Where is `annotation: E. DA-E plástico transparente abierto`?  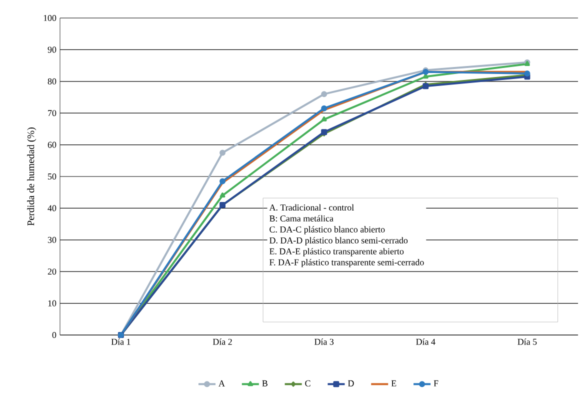
annotation: E. DA-E plástico transparente abierto is located at coordinates (337, 252).